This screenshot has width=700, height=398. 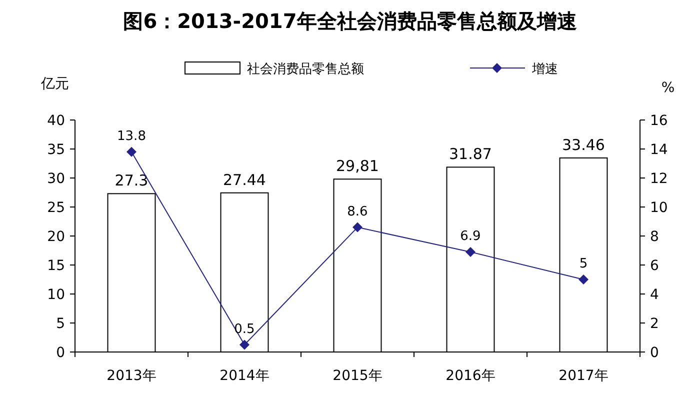 What do you see at coordinates (131, 376) in the screenshot?
I see `x-tick-label: 2013年` at bounding box center [131, 376].